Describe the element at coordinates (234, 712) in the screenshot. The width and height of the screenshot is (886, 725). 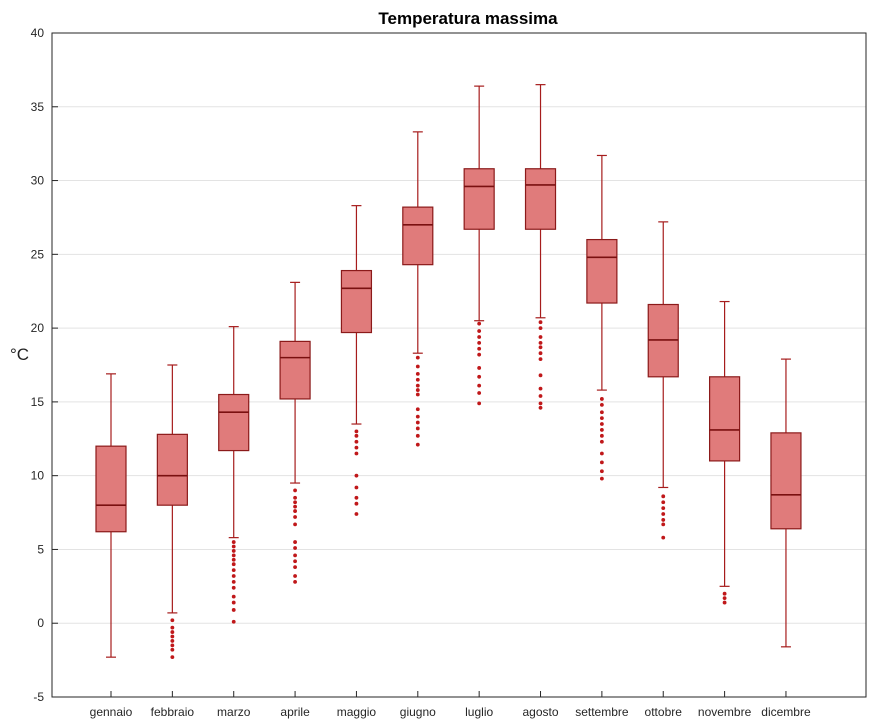
I see `x-category-label: marzo` at that location.